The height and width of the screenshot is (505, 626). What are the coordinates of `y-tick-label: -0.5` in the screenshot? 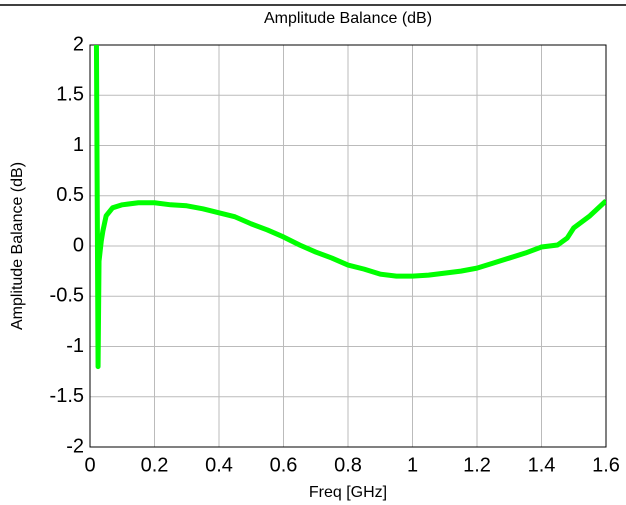 It's located at (67, 296).